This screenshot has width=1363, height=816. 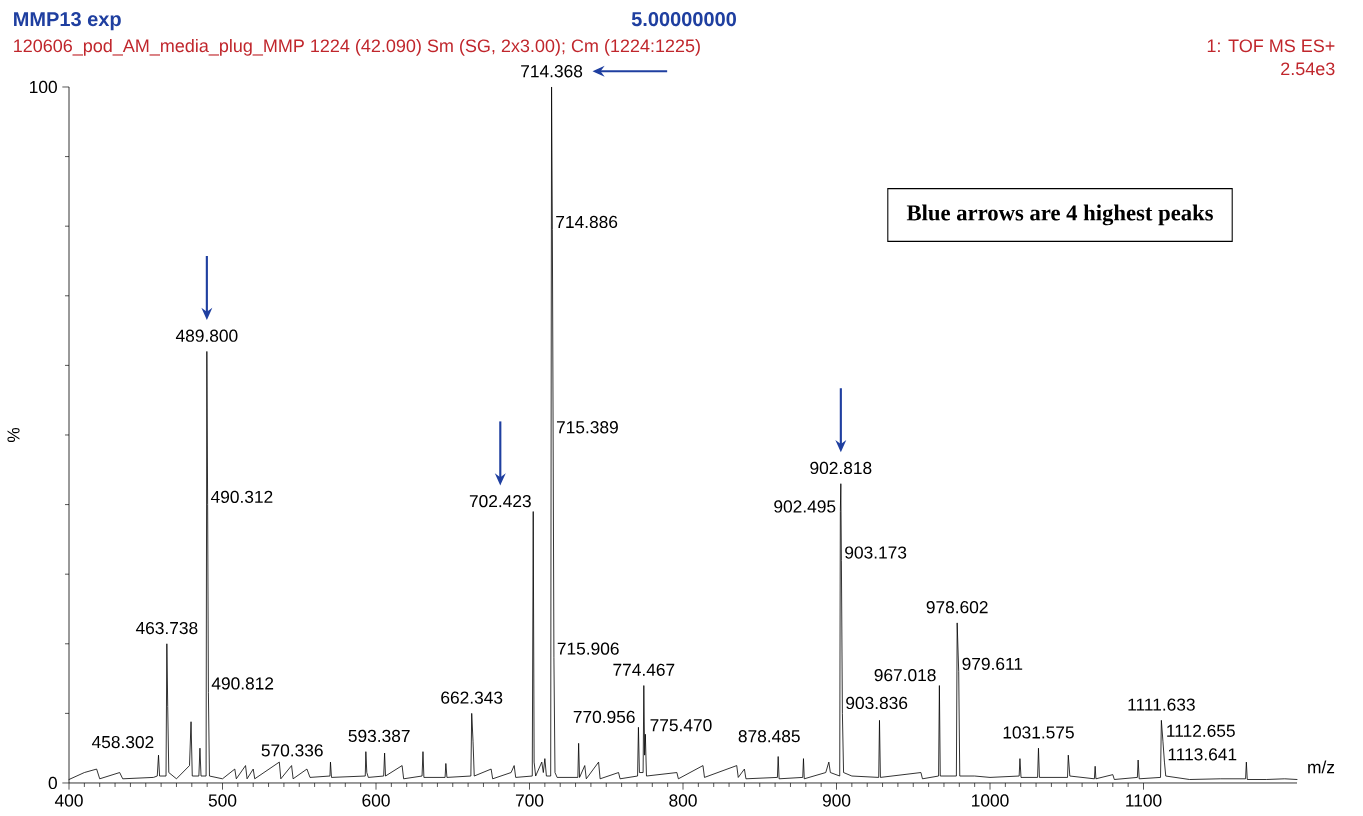 What do you see at coordinates (241, 496) in the screenshot?
I see `annotation: 490.312` at bounding box center [241, 496].